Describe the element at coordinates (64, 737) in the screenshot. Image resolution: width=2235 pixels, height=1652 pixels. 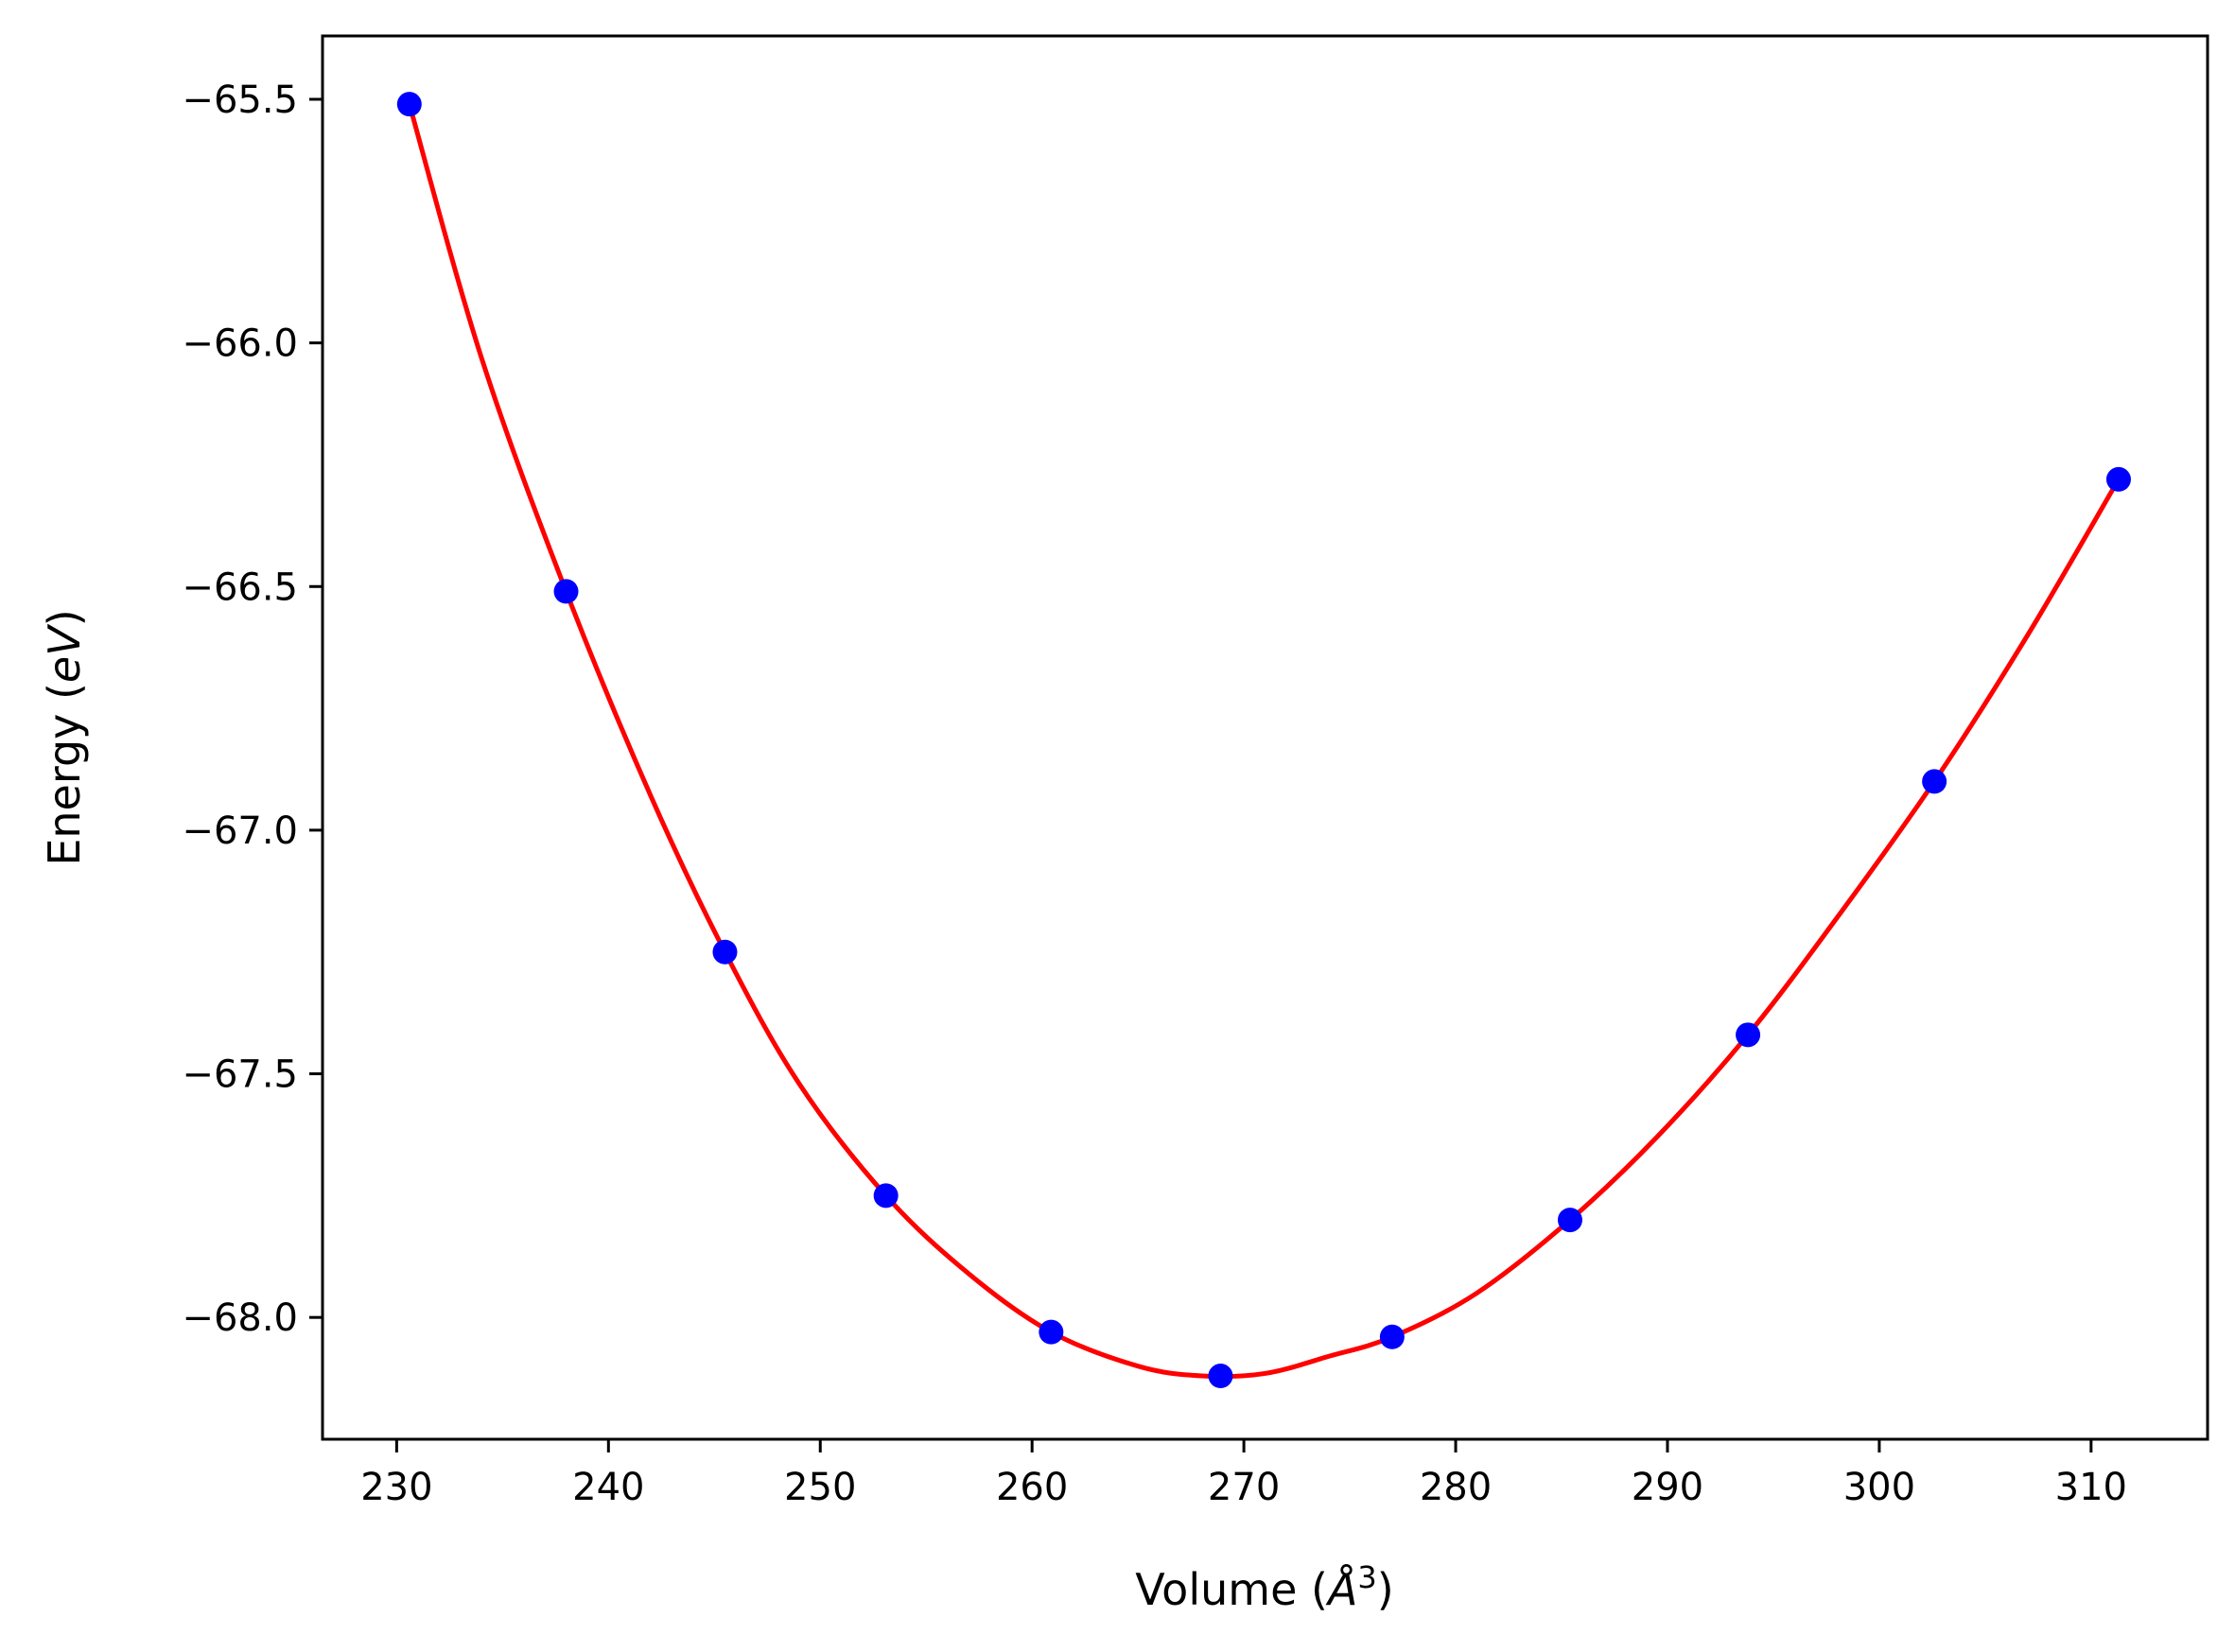
I see `y-axis-label: Energy (eV)` at that location.